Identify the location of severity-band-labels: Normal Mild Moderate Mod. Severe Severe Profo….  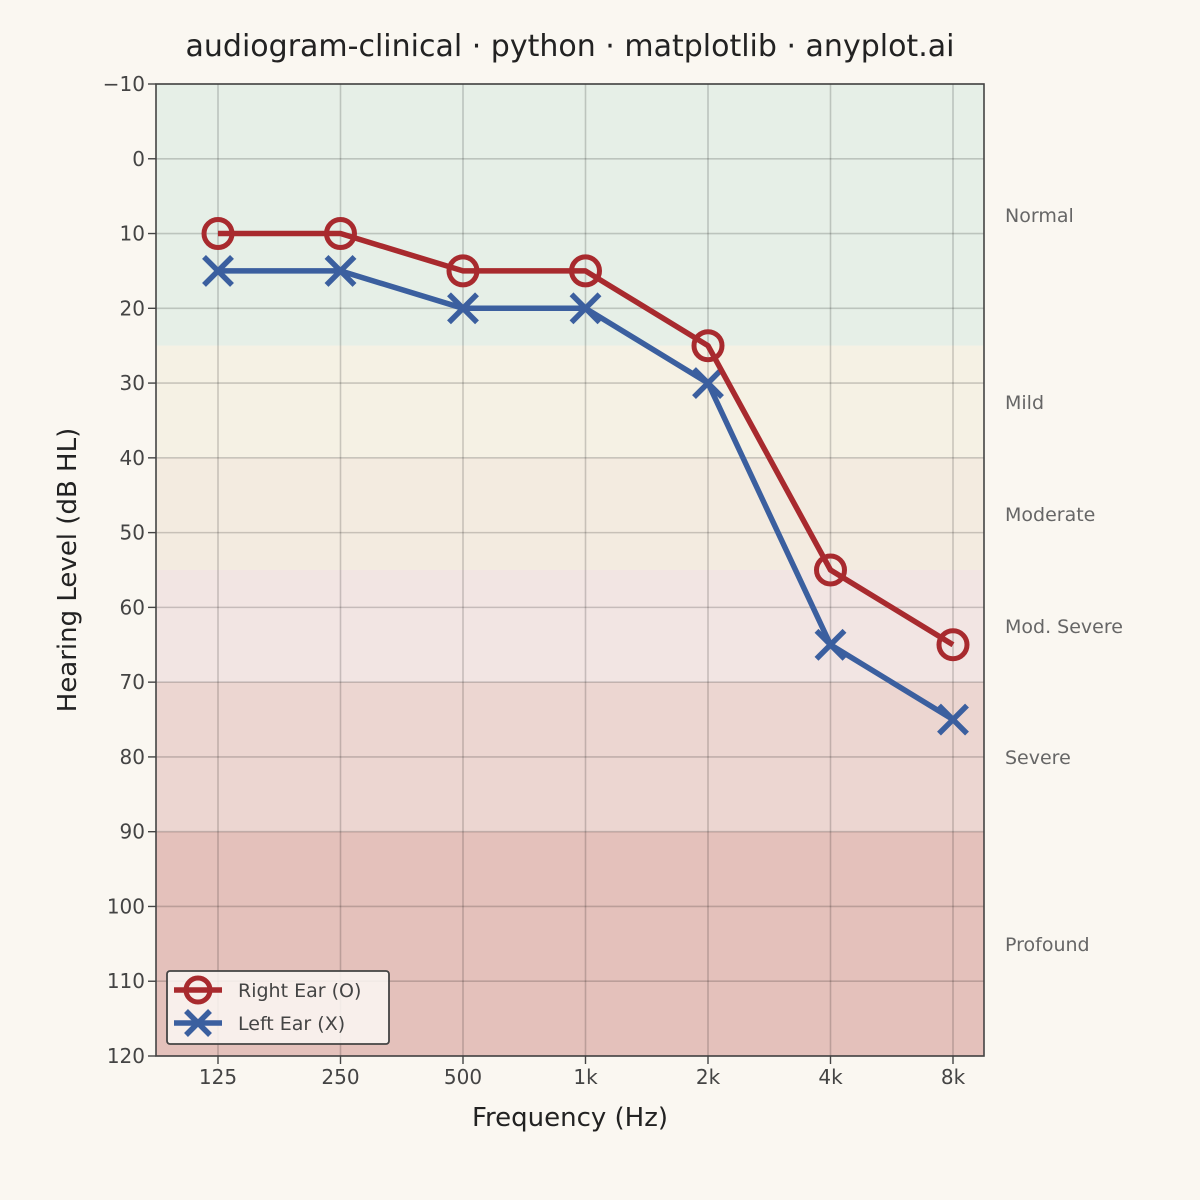
(1064, 580).